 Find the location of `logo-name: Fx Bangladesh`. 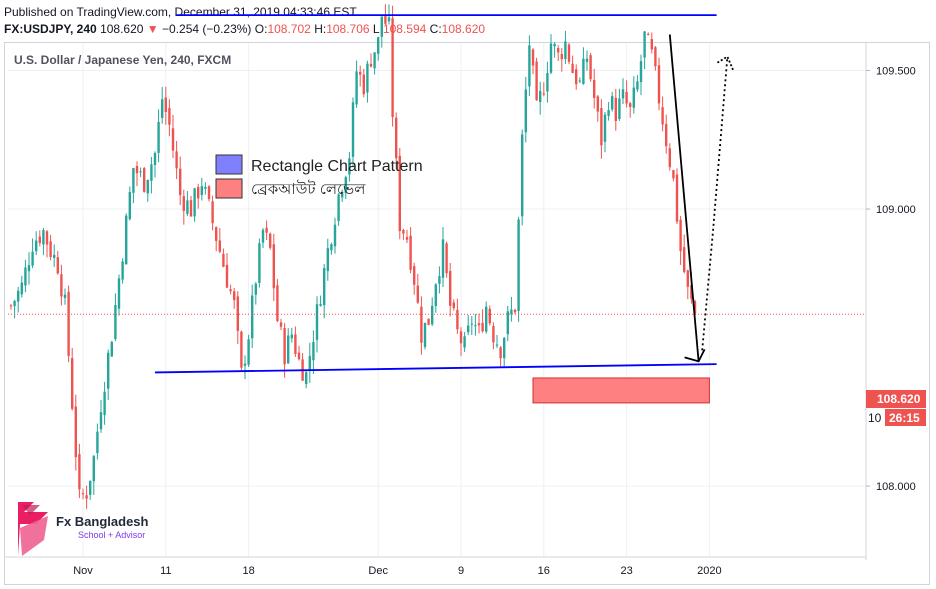

logo-name: Fx Bangladesh is located at coordinates (102, 521).